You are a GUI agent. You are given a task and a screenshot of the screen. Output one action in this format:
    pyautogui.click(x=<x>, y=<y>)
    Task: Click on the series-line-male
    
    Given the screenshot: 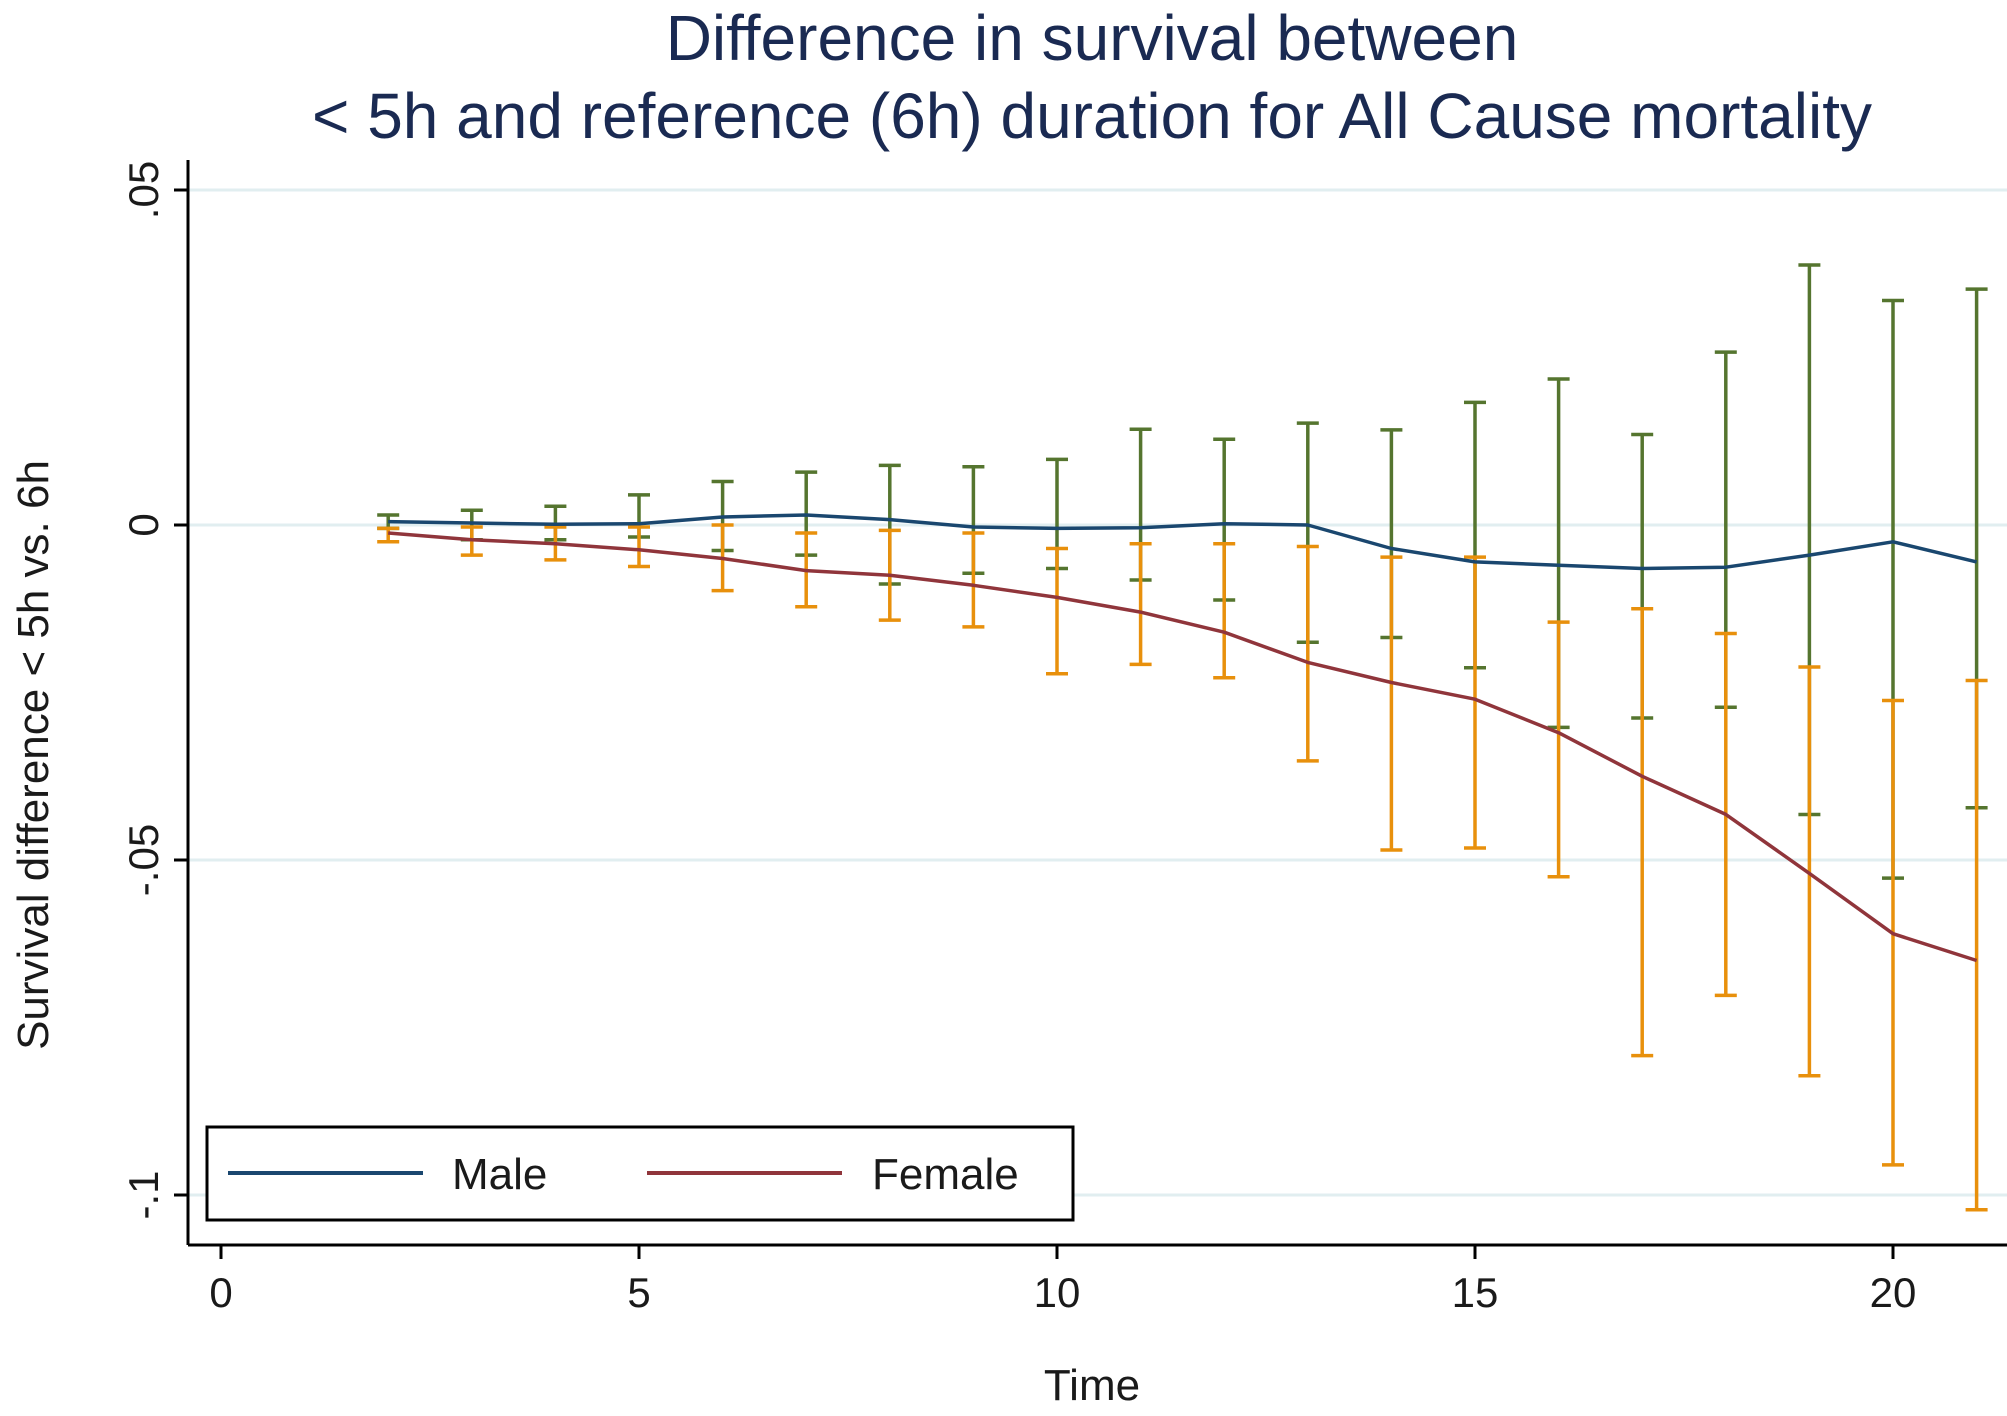 What is the action you would take?
    pyautogui.click(x=1183, y=542)
    